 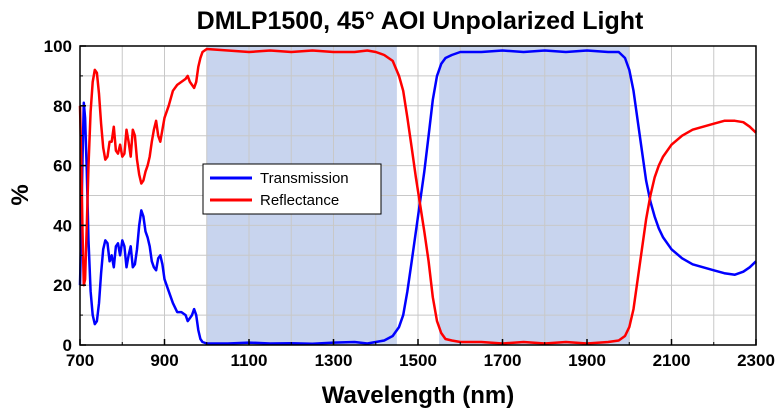 I want to click on legend-box, so click(x=292, y=189).